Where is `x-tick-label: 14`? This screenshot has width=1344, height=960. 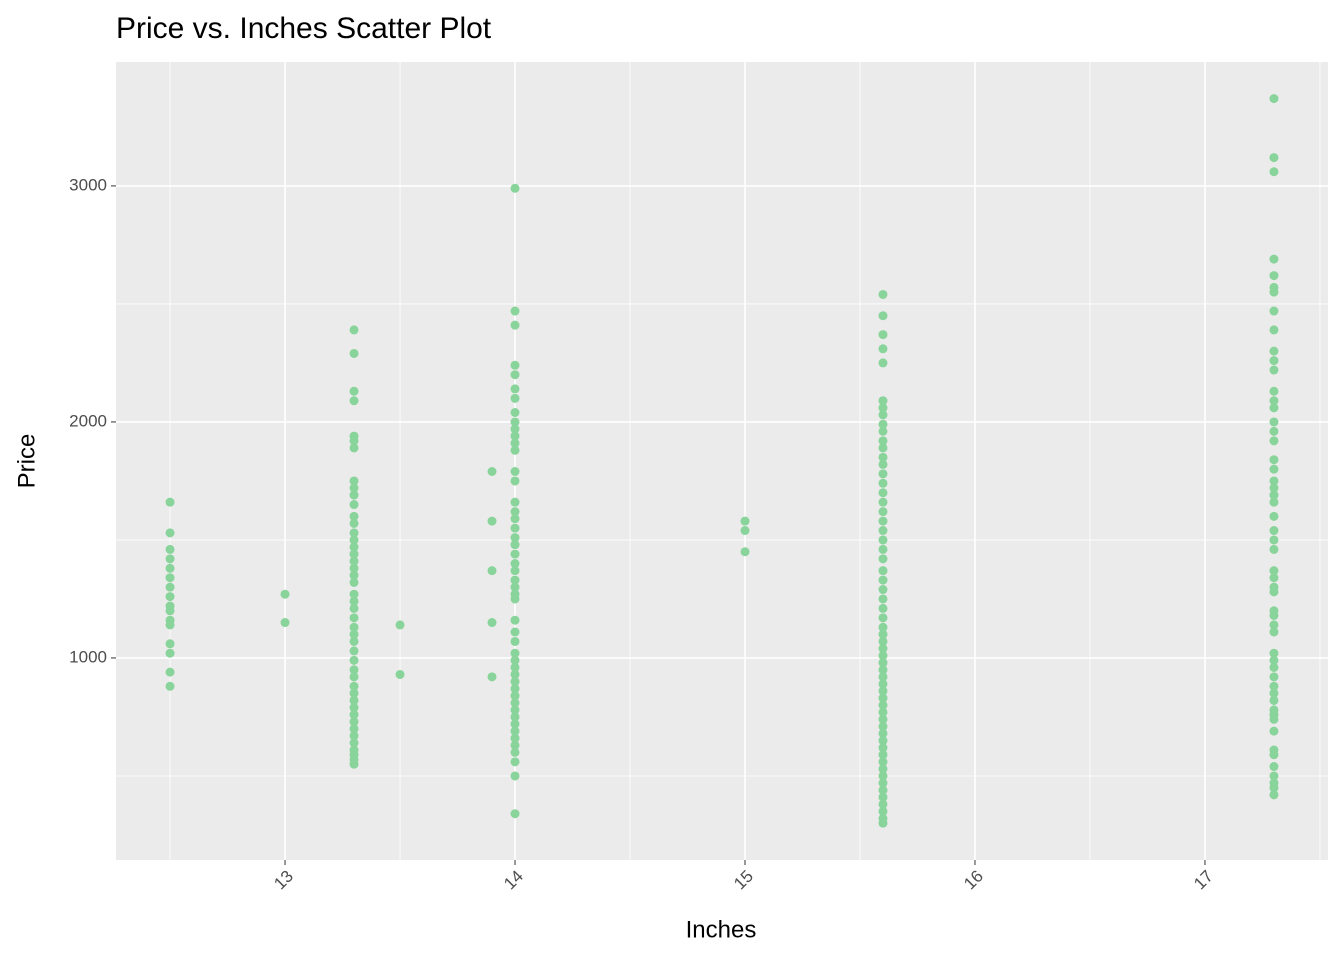
x-tick-label: 14 is located at coordinates (513, 880).